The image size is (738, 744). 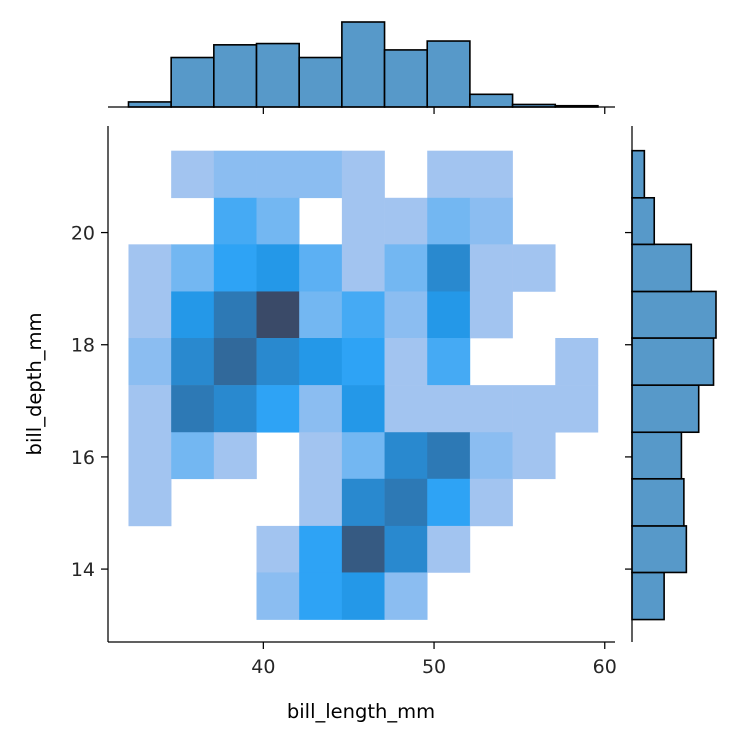 What do you see at coordinates (83, 234) in the screenshot?
I see `y-tick-label: 20` at bounding box center [83, 234].